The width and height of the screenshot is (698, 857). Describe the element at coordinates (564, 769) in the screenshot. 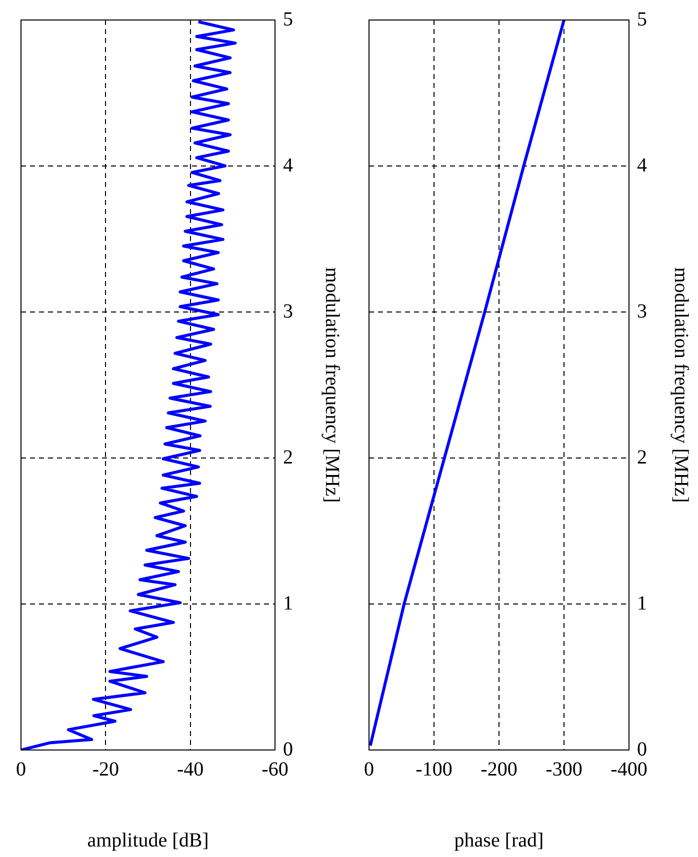

I see `x-tick-label: -300` at that location.